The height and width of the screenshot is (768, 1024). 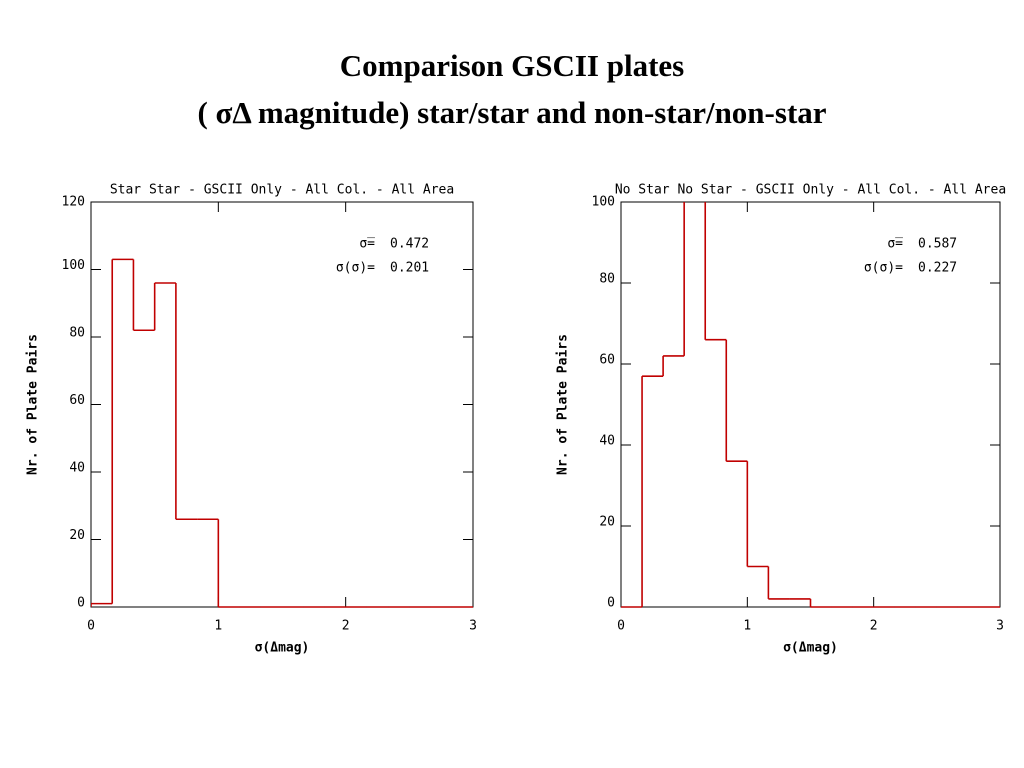 I want to click on annotation-value: 0.587, so click(x=937, y=244).